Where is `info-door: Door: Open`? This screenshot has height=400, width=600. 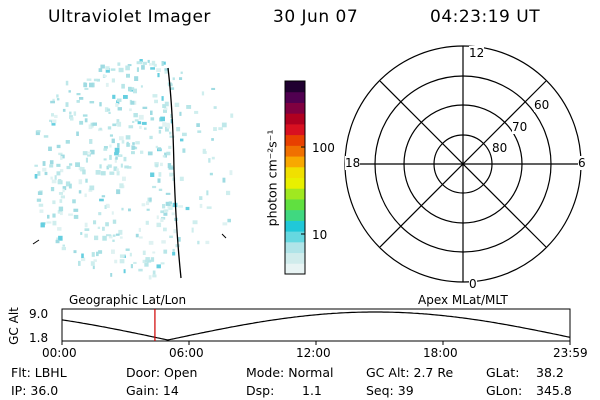 info-door: Door: Open is located at coordinates (162, 372).